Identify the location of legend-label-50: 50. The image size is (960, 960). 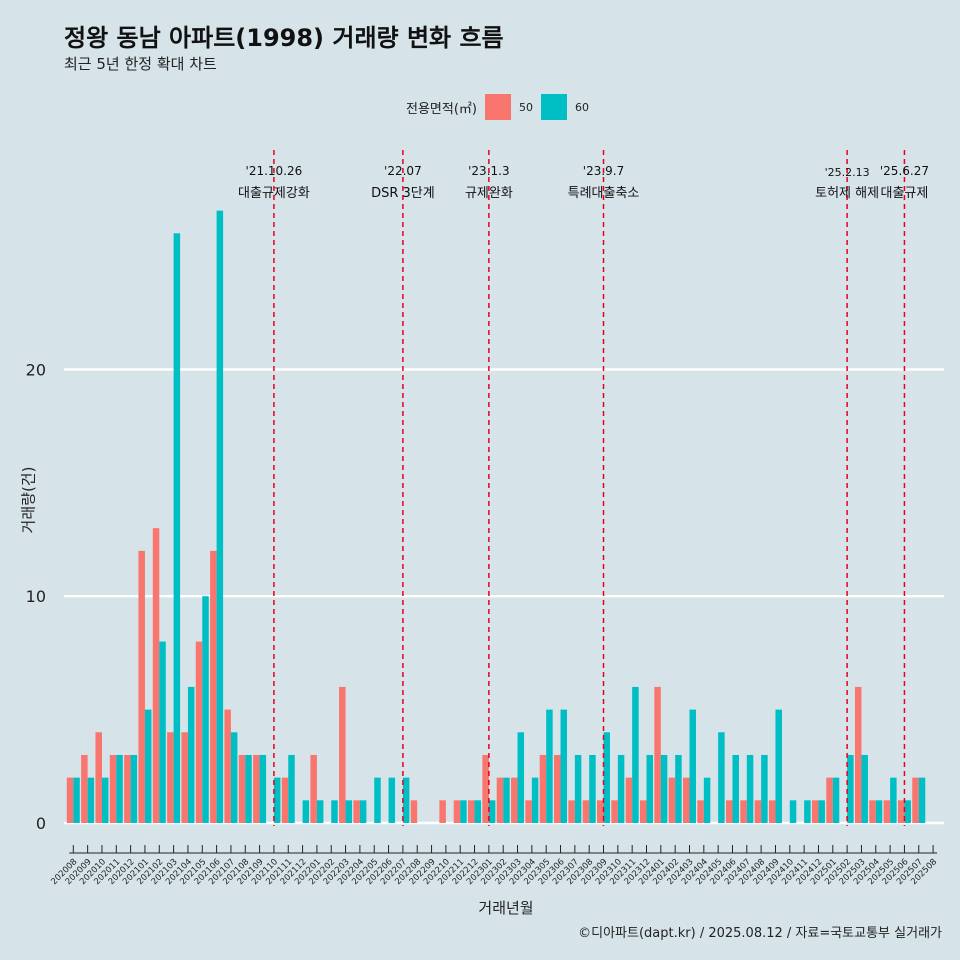
(525, 107).